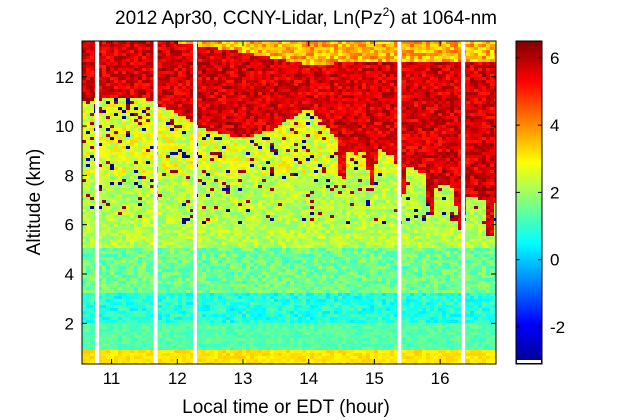 The image size is (622, 420). I want to click on x-tick-label: 15, so click(374, 378).